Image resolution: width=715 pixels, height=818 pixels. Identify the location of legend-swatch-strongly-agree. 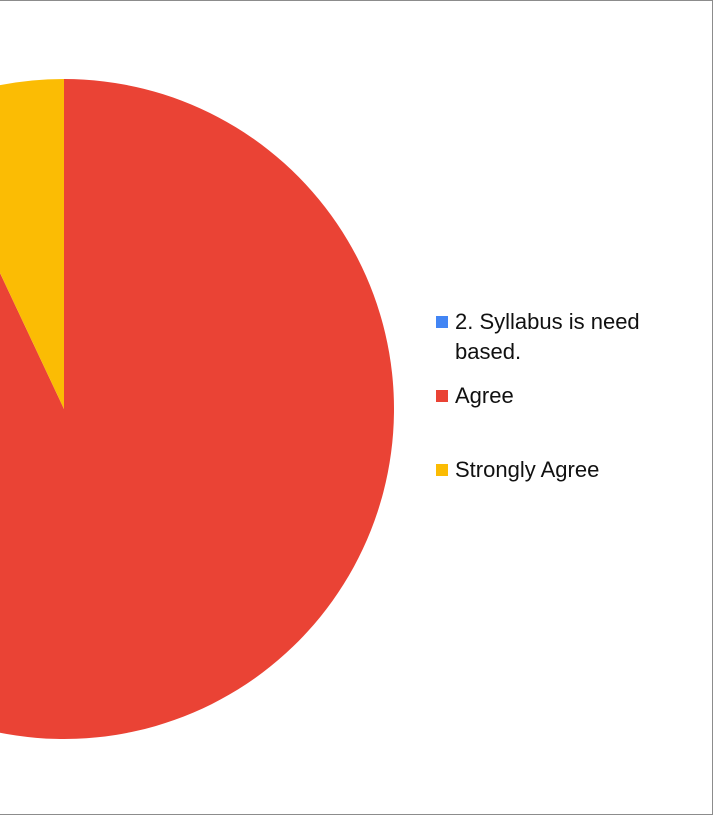
(442, 470).